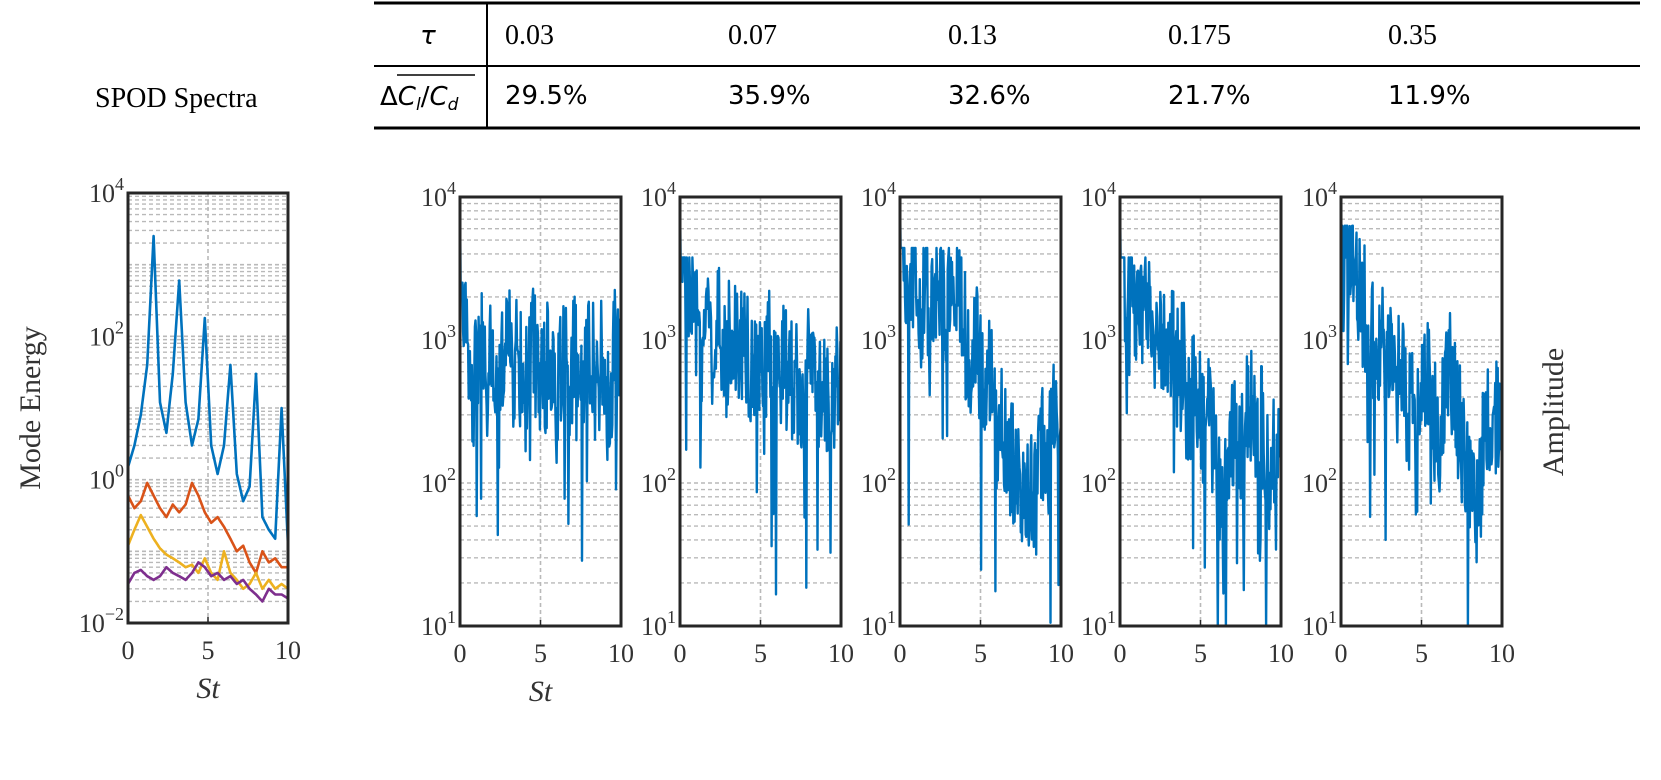  What do you see at coordinates (769, 96) in the screenshot?
I see `table-cell-delta: 35.9%` at bounding box center [769, 96].